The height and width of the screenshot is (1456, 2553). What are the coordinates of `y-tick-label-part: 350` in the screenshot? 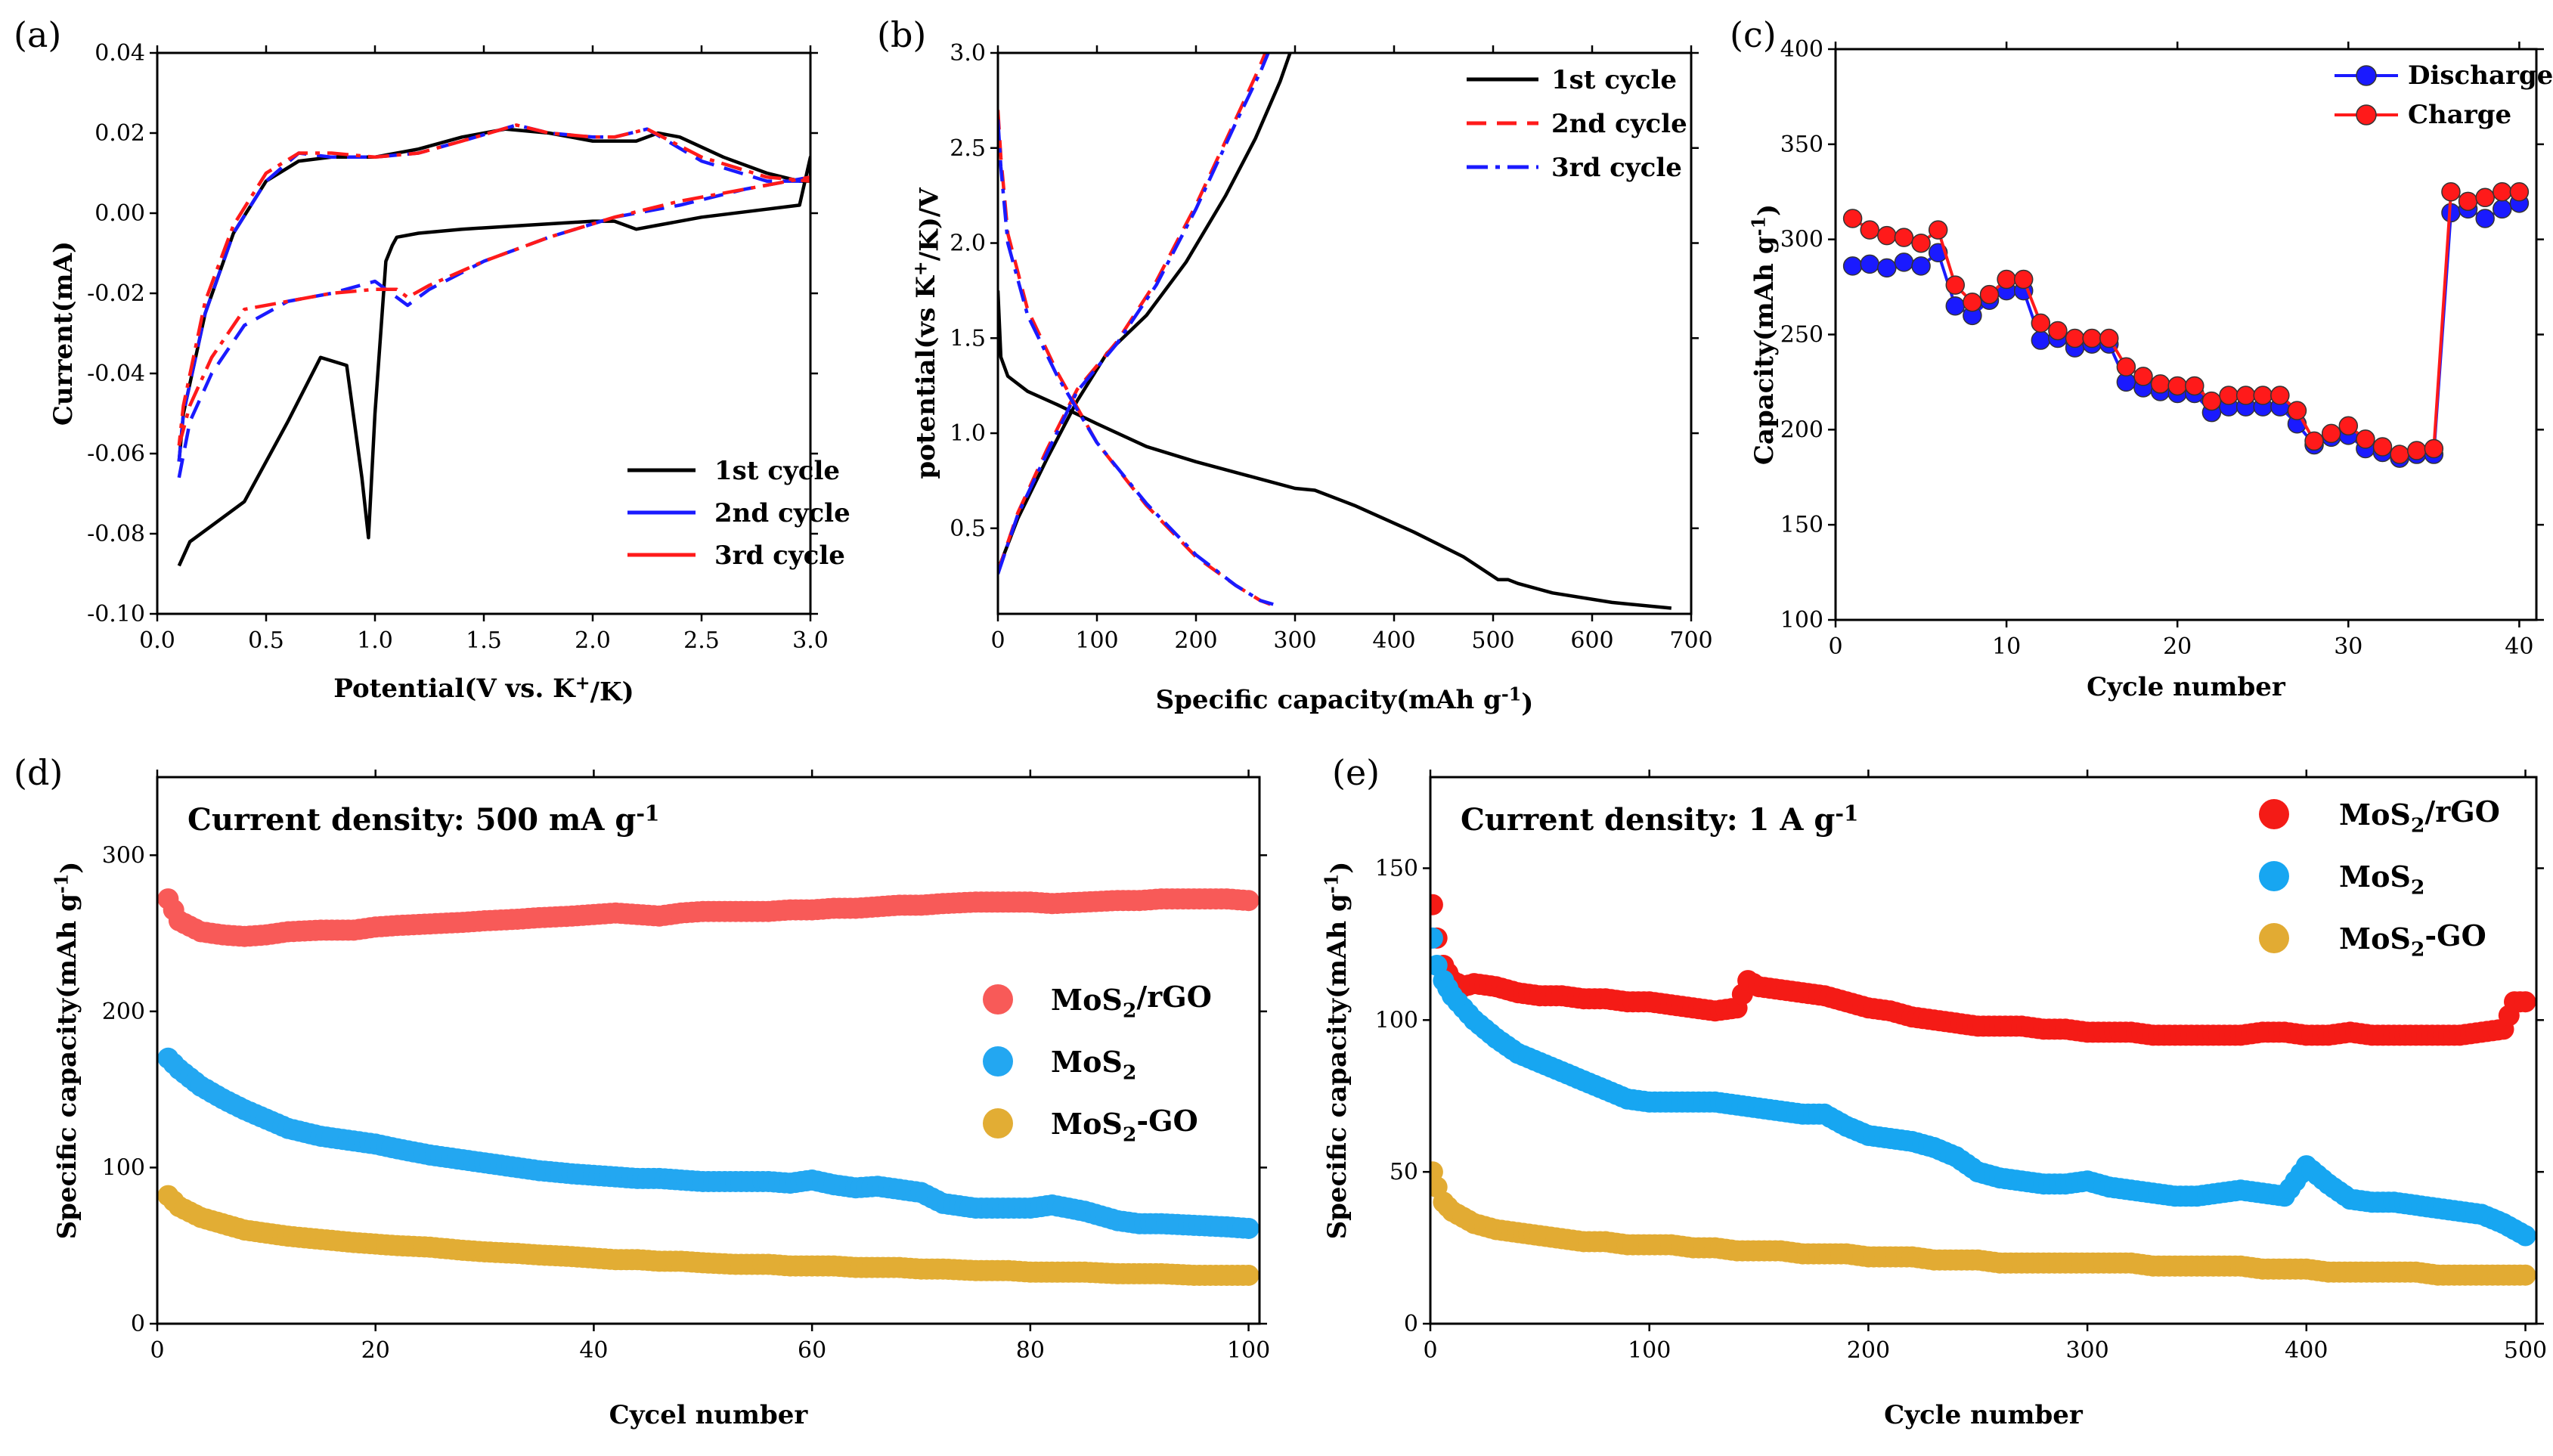 It's located at (1801, 145).